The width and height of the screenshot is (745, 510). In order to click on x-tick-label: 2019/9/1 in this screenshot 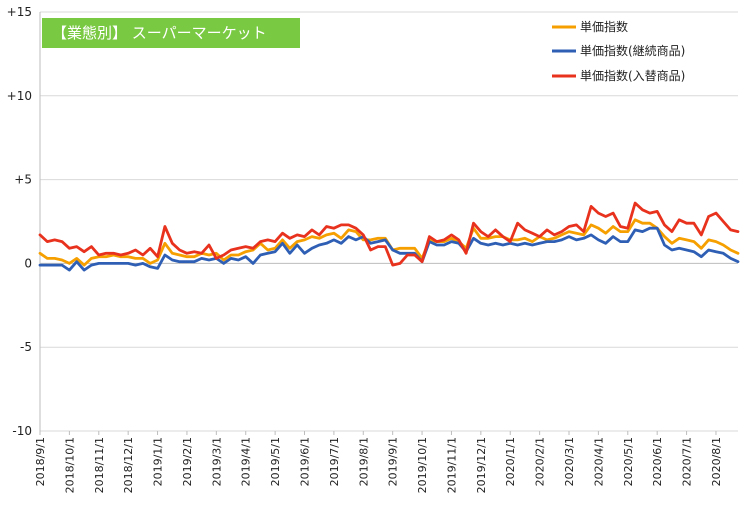, I will do `click(393, 461)`.